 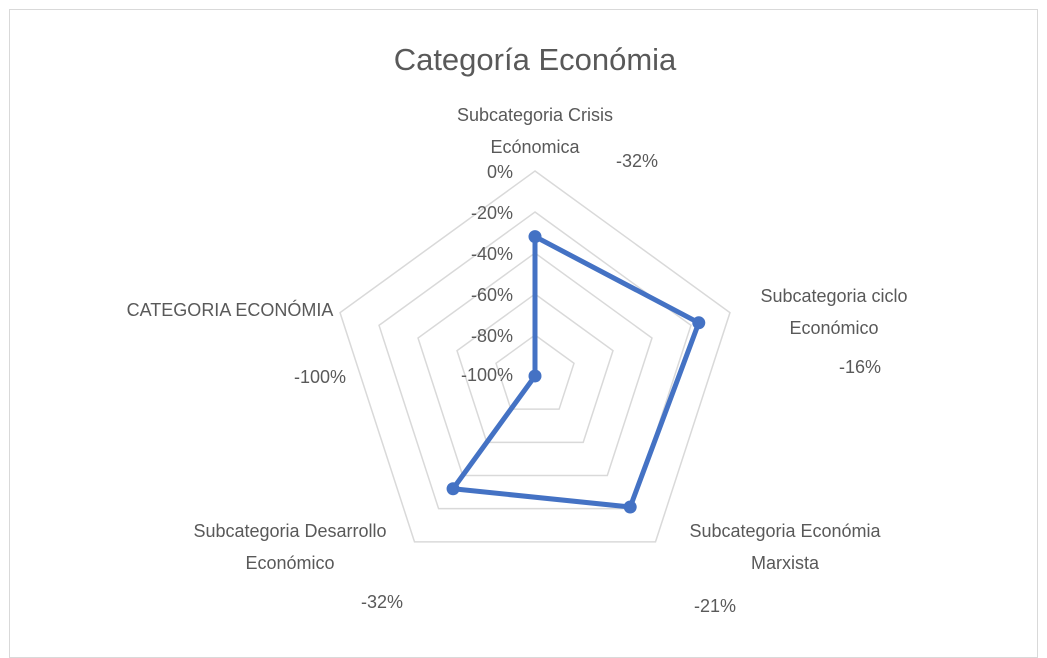 What do you see at coordinates (535, 59) in the screenshot?
I see `chart-title: Categoría Económia` at bounding box center [535, 59].